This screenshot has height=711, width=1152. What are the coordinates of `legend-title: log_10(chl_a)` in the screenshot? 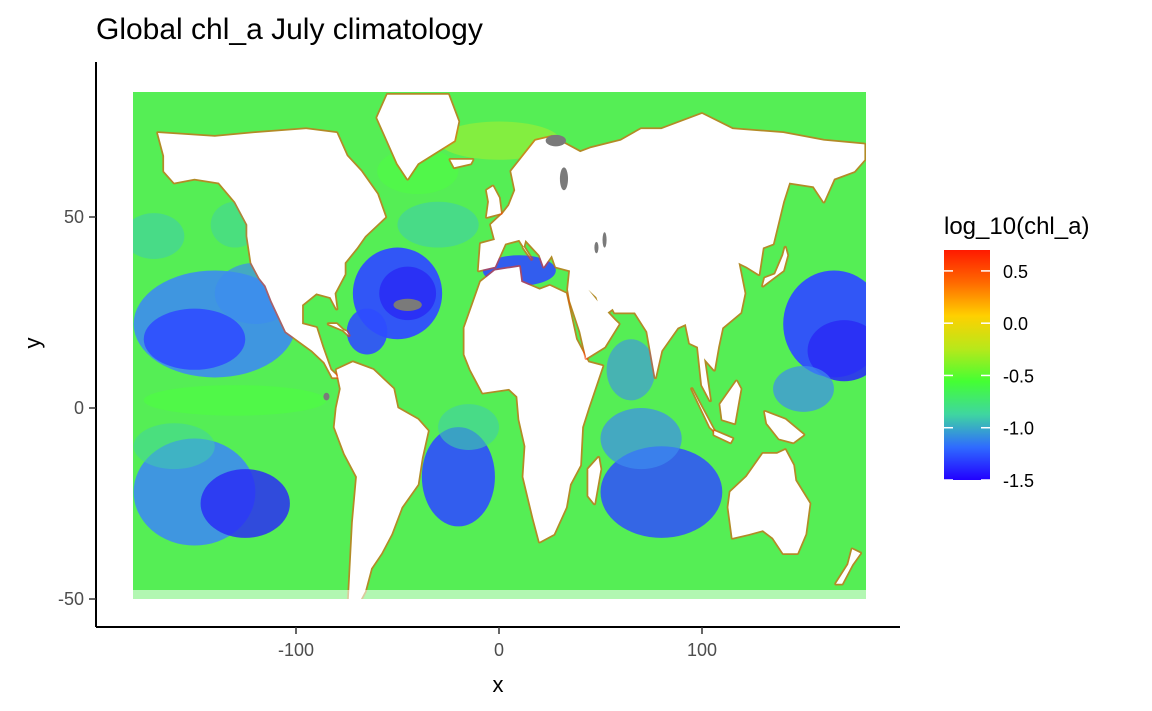 It's located at (1016, 226).